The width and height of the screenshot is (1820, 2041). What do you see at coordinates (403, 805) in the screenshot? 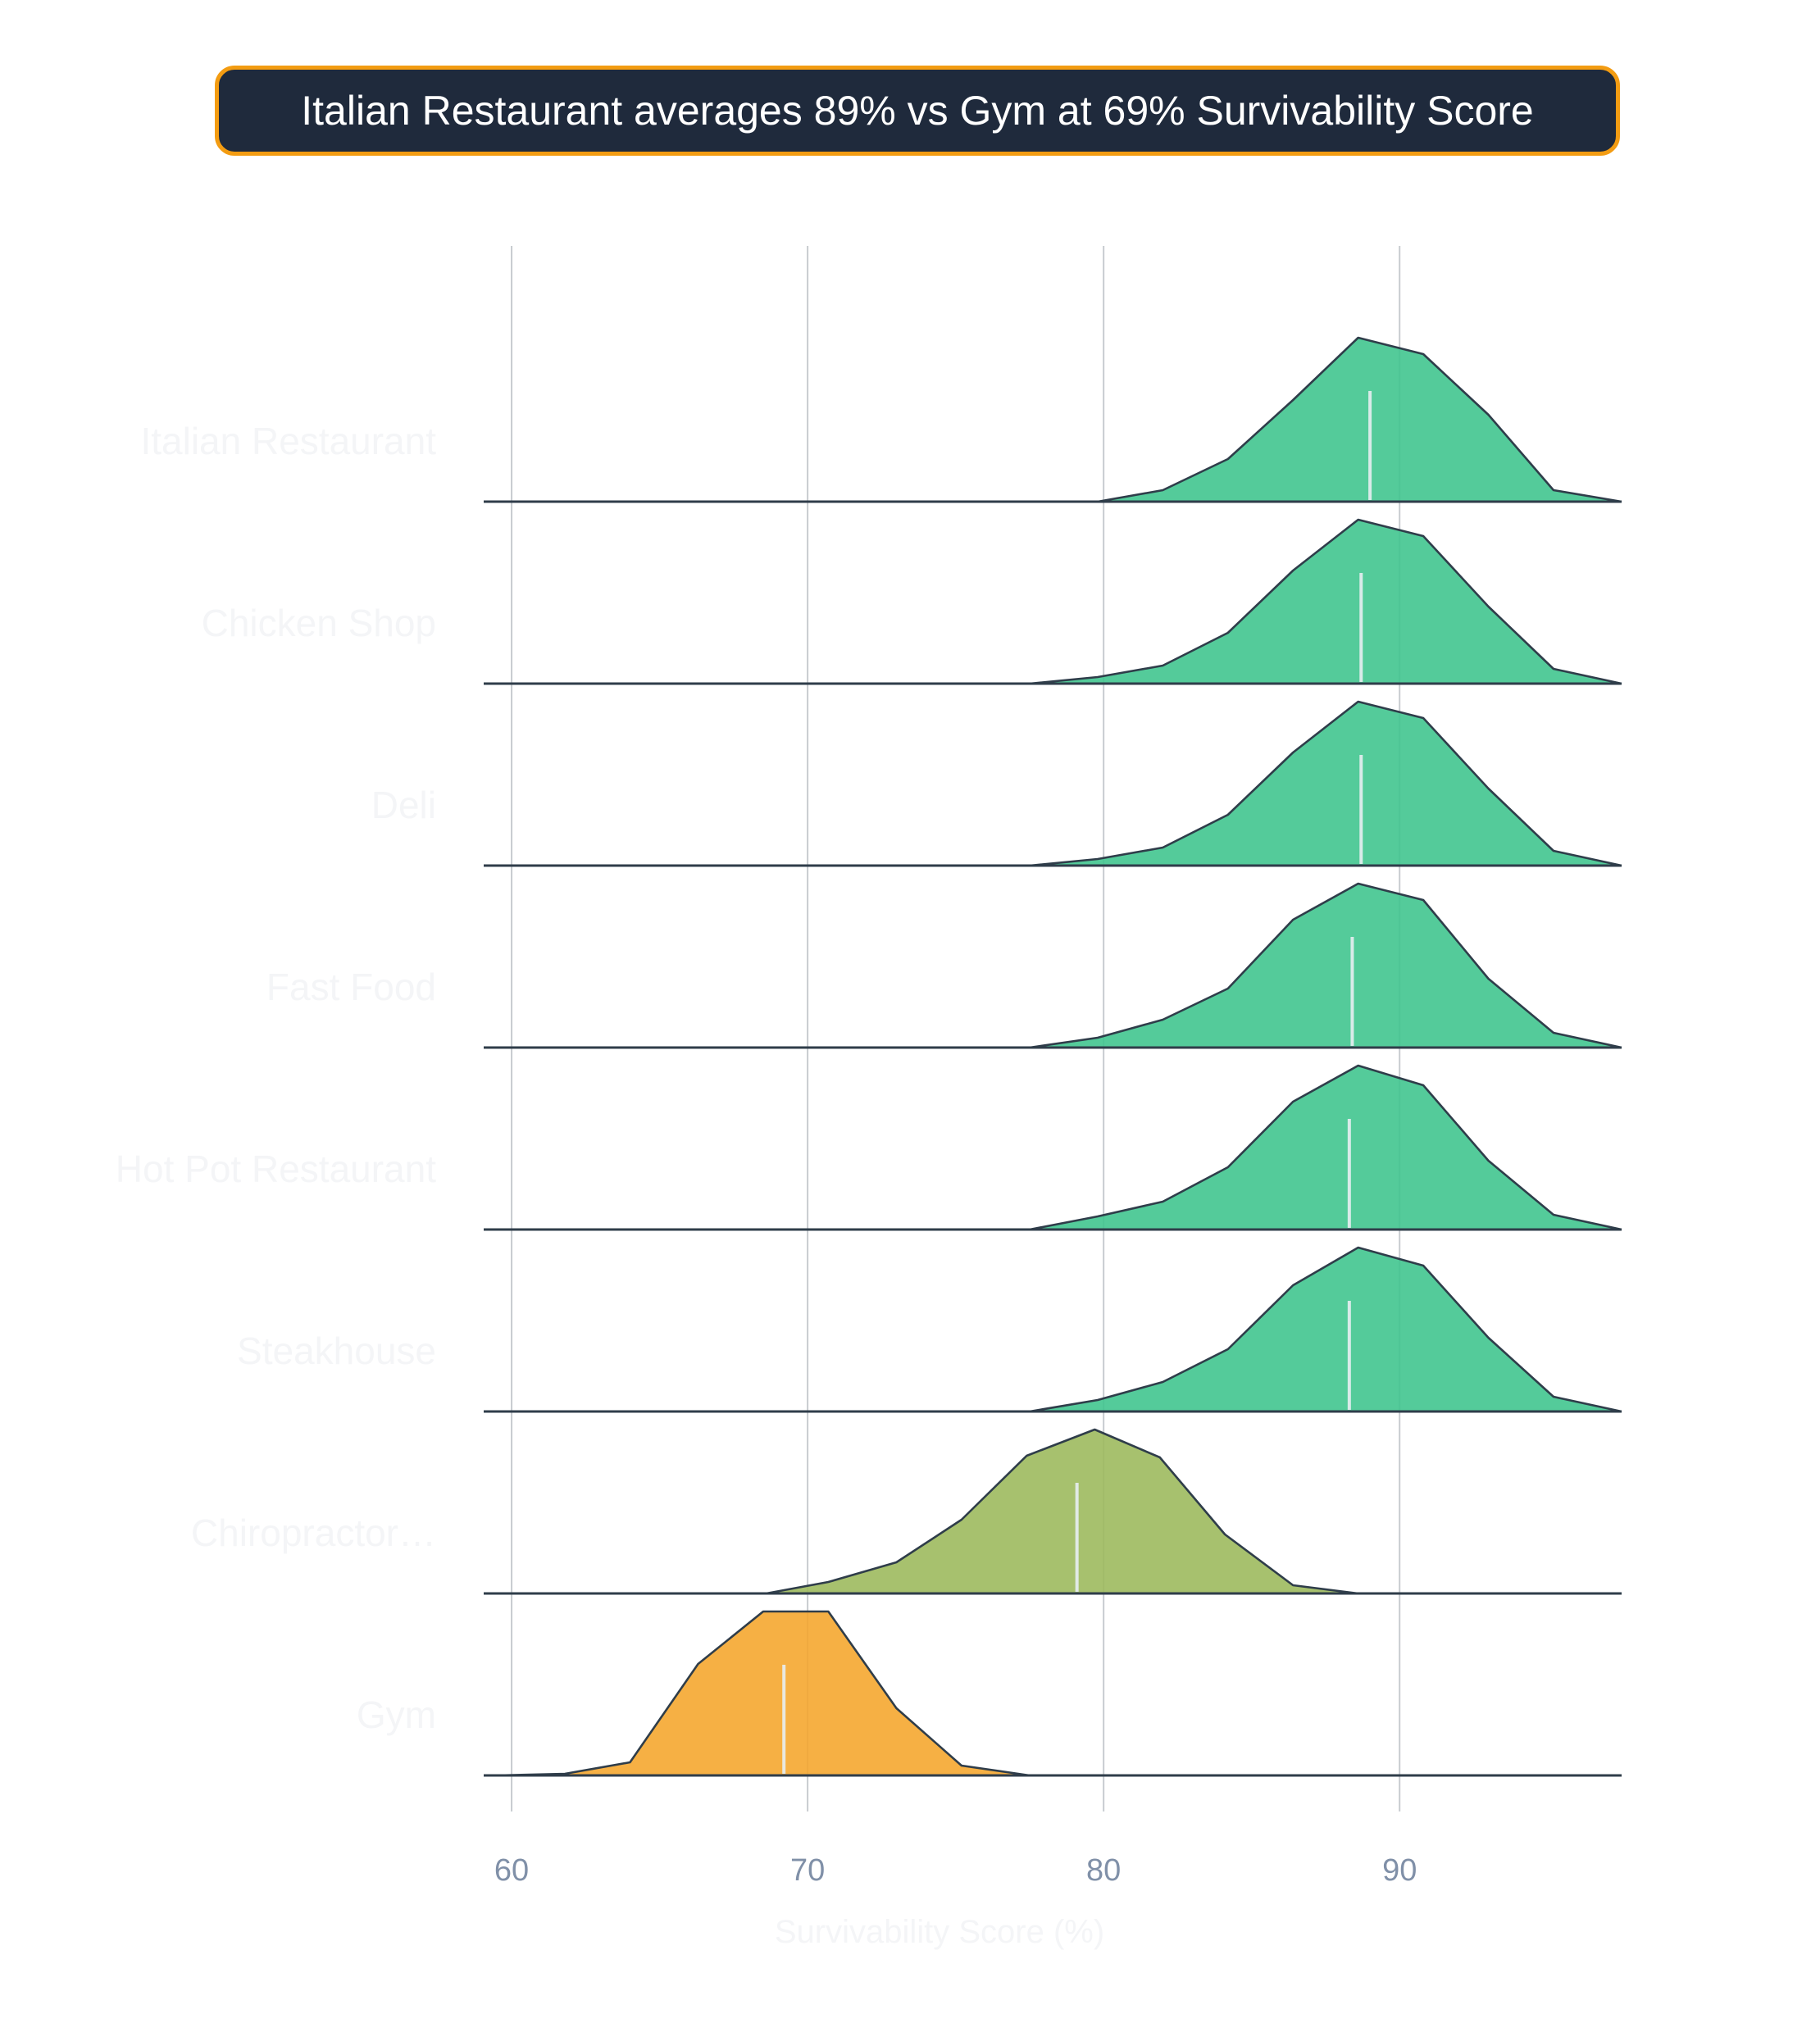
I see `category-label: Deli` at bounding box center [403, 805].